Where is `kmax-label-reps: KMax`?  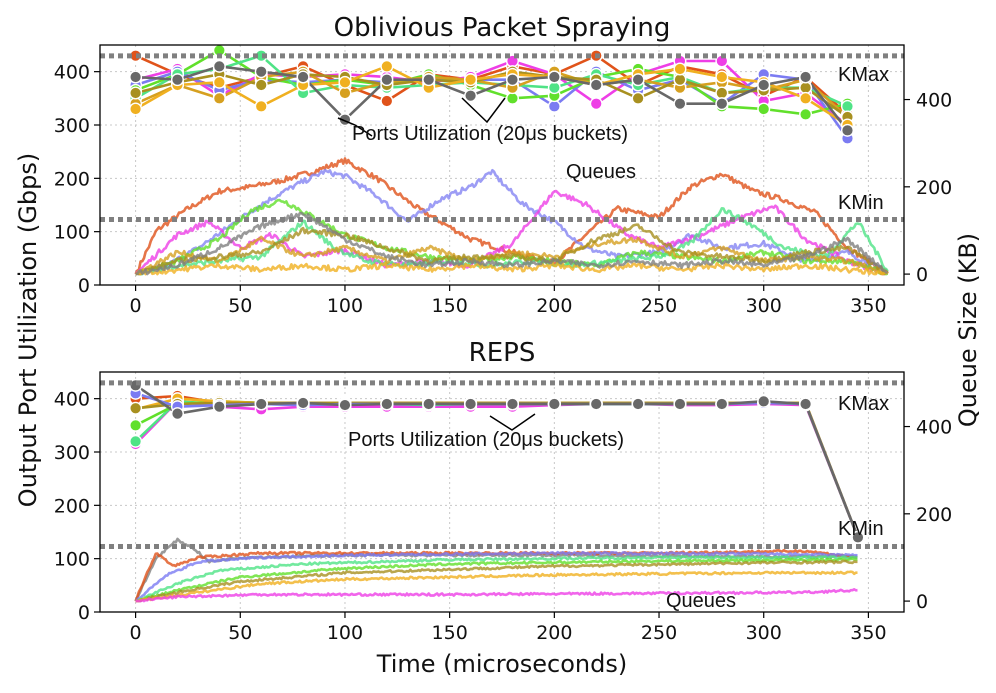 kmax-label-reps: KMax is located at coordinates (863, 404).